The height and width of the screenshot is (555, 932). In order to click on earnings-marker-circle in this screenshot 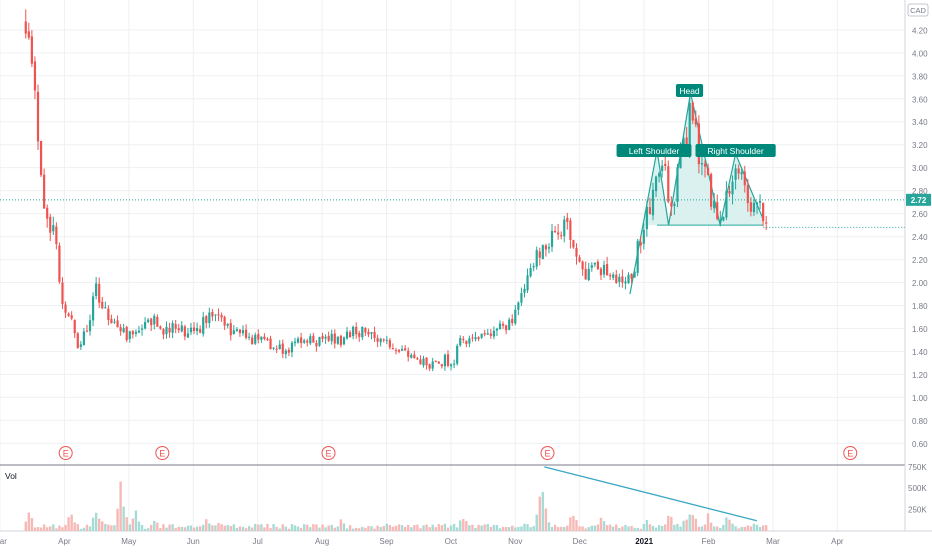, I will do `click(328, 453)`.